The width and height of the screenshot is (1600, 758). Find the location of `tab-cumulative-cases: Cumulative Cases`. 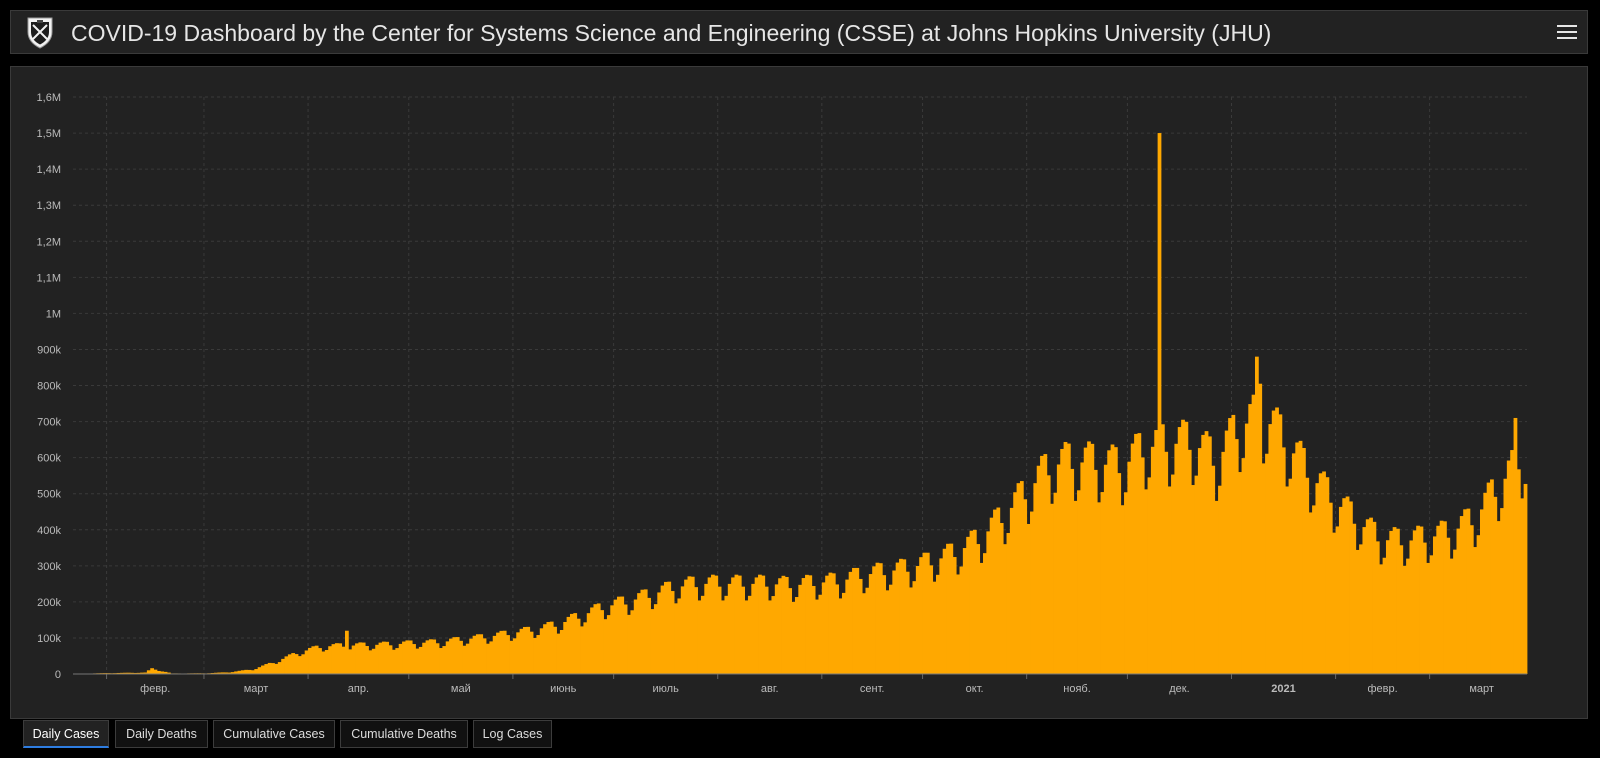

tab-cumulative-cases: Cumulative Cases is located at coordinates (274, 734).